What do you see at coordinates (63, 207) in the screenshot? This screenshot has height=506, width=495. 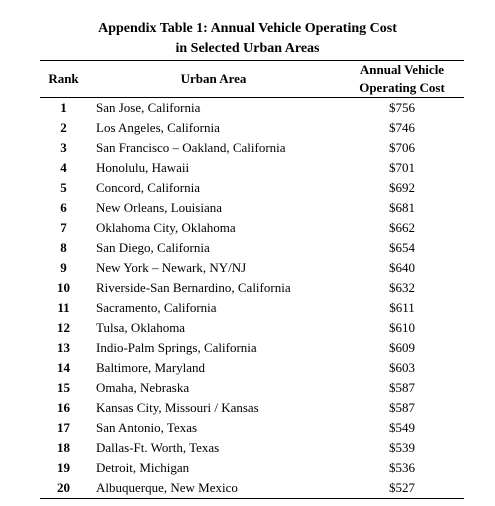 I see `rank-cell: 6` at bounding box center [63, 207].